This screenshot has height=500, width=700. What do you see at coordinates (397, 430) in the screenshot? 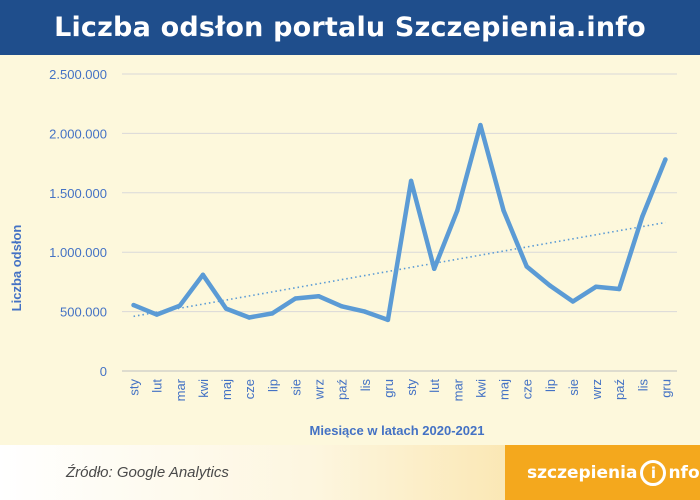
I see `x-axis-label: Miesiące w latach 2020-2021` at bounding box center [397, 430].